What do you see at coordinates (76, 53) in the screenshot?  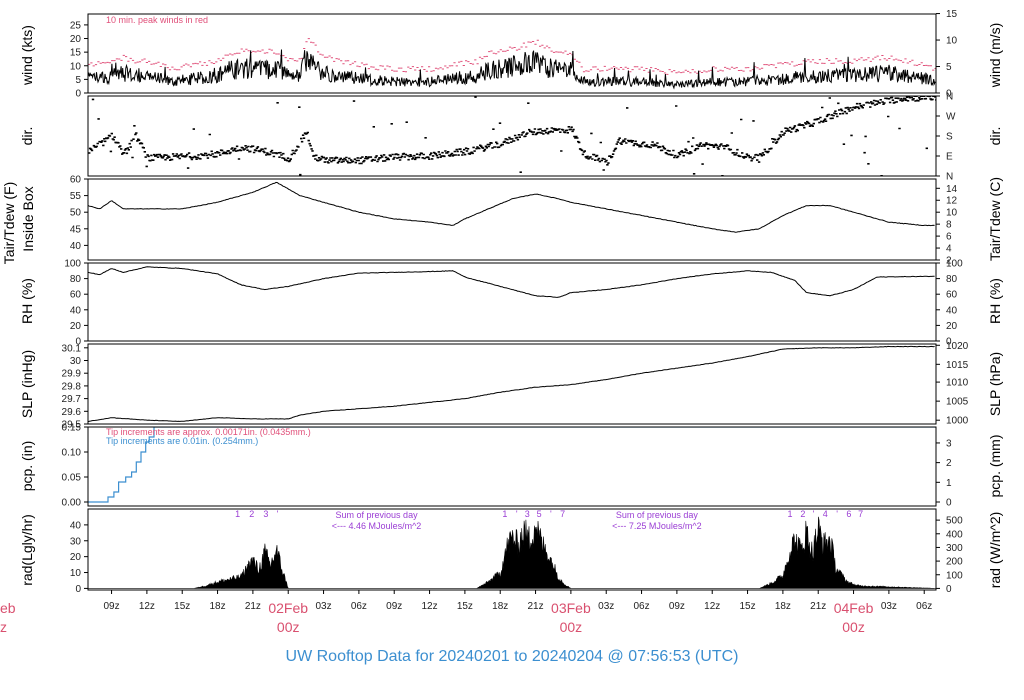 I see `left-tick-label: 15` at bounding box center [76, 53].